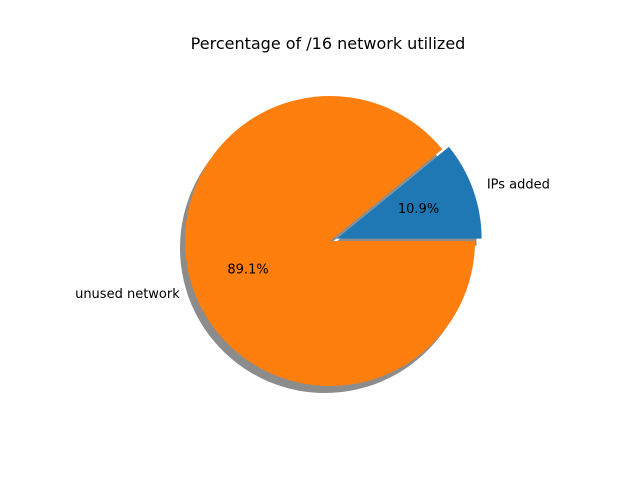 This screenshot has height=480, width=640. I want to click on pie-slice-ips-added, so click(409, 192).